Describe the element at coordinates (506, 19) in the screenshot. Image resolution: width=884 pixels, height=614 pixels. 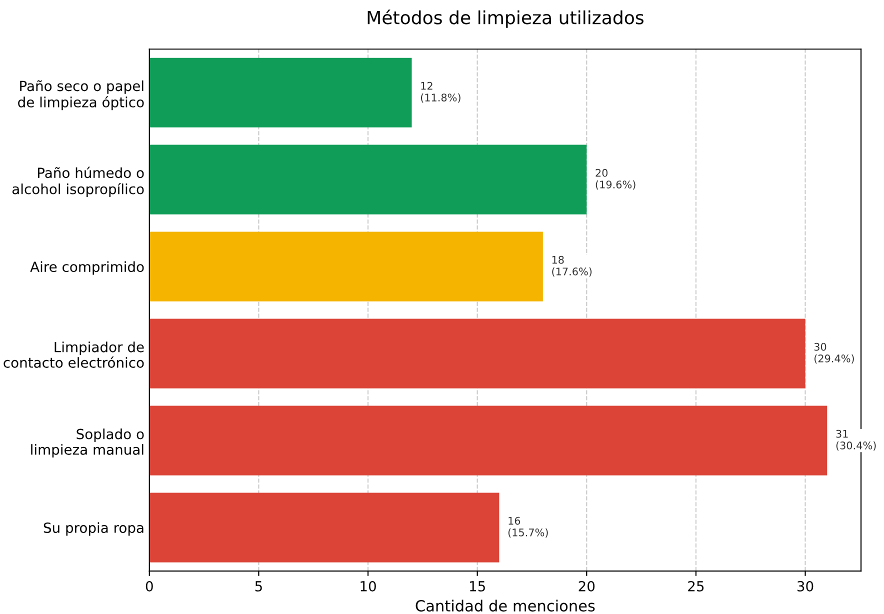
I see `chart-title: Métodos de limpieza utilizados` at that location.